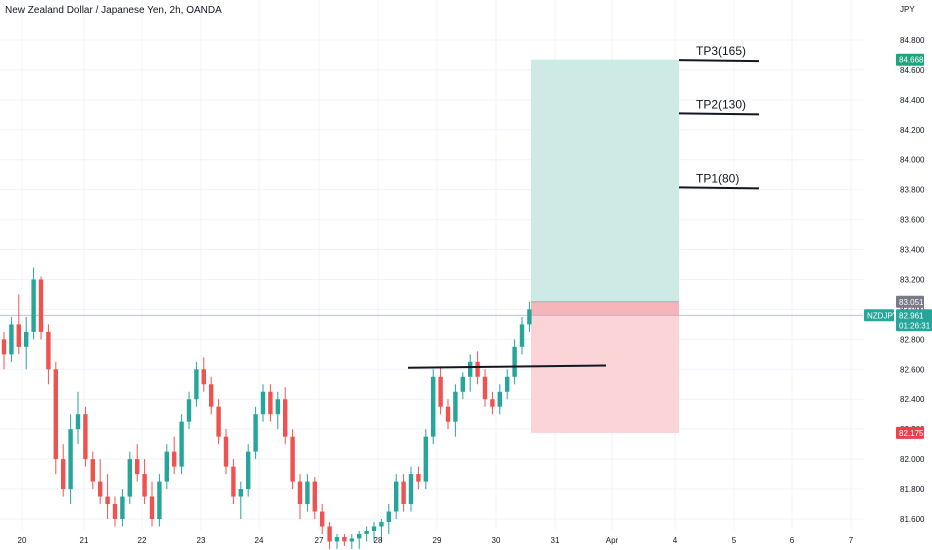  Describe the element at coordinates (912, 40) in the screenshot. I see `price-tick-label: 84.800` at that location.